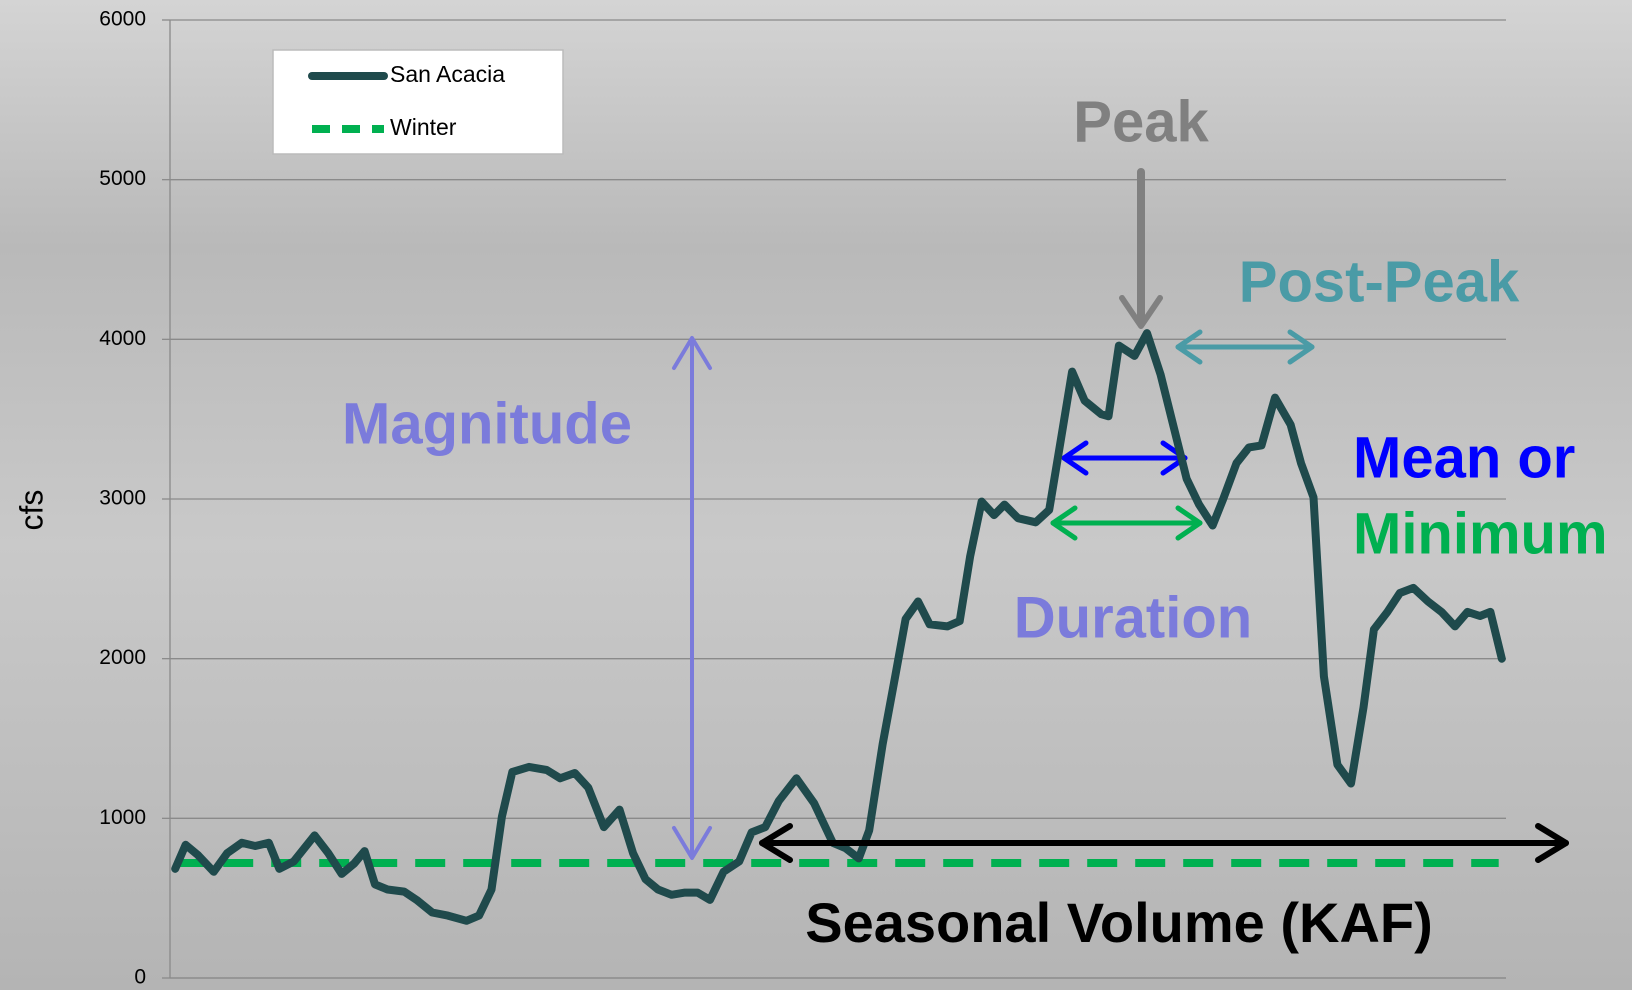 The width and height of the screenshot is (1632, 990). What do you see at coordinates (1379, 281) in the screenshot?
I see `annotation: Post-Peak` at bounding box center [1379, 281].